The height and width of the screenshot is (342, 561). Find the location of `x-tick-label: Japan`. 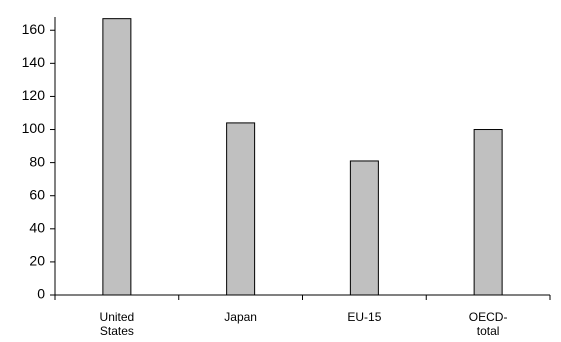

x-tick-label: Japan is located at coordinates (240, 317).